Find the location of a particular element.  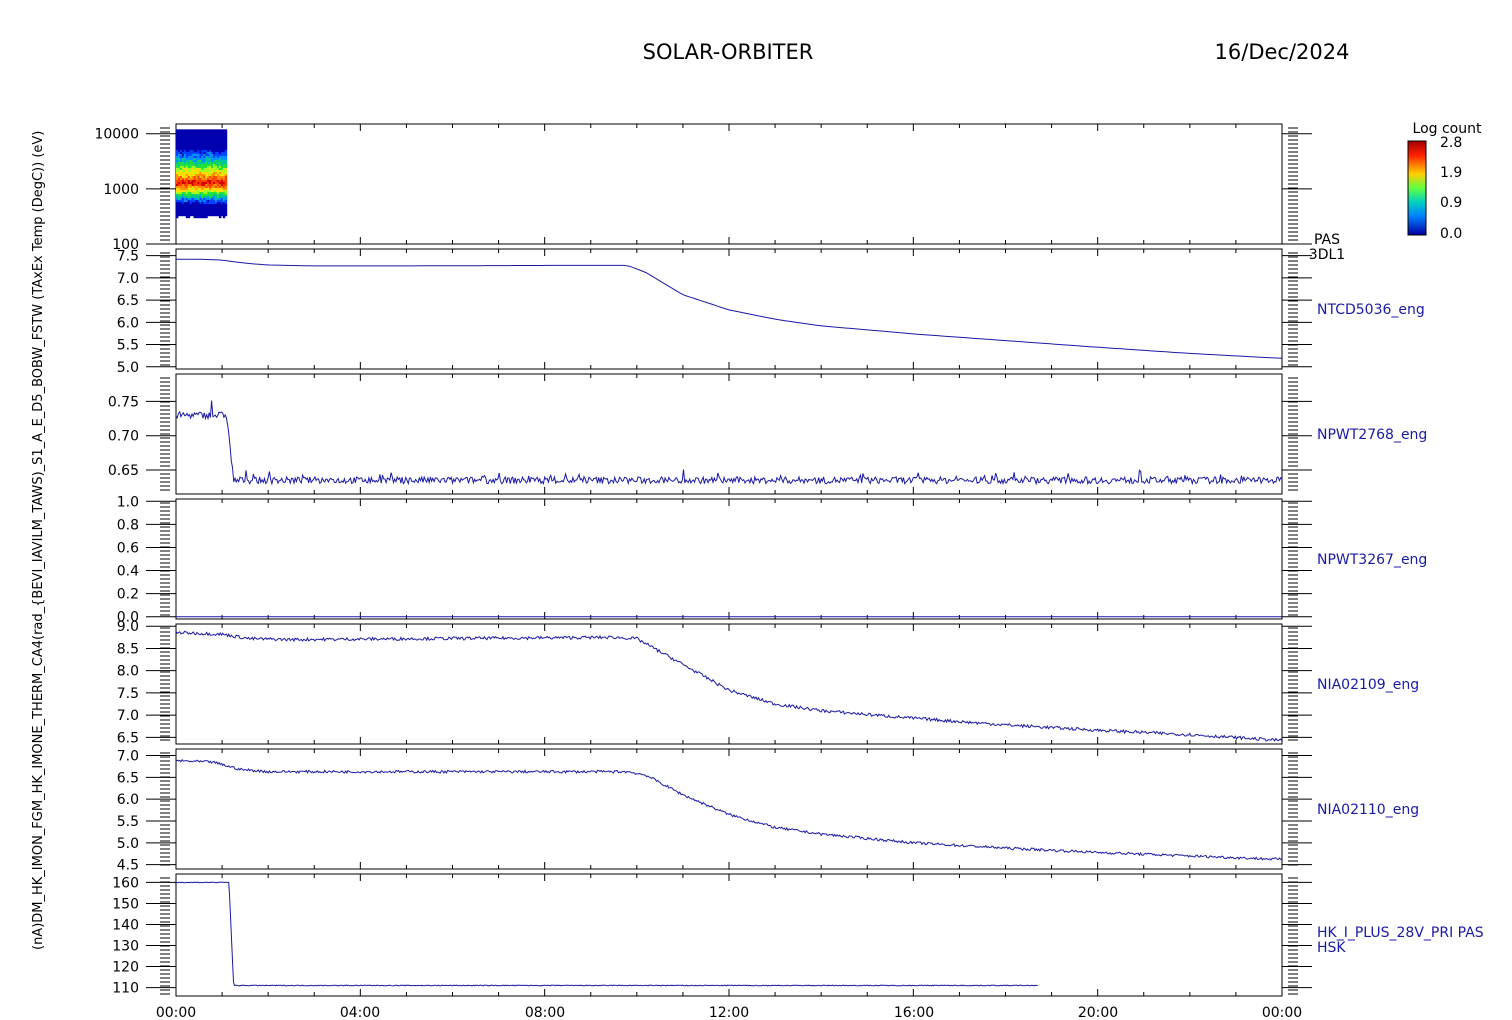

y-tick-label: 7.0 is located at coordinates (128, 757).